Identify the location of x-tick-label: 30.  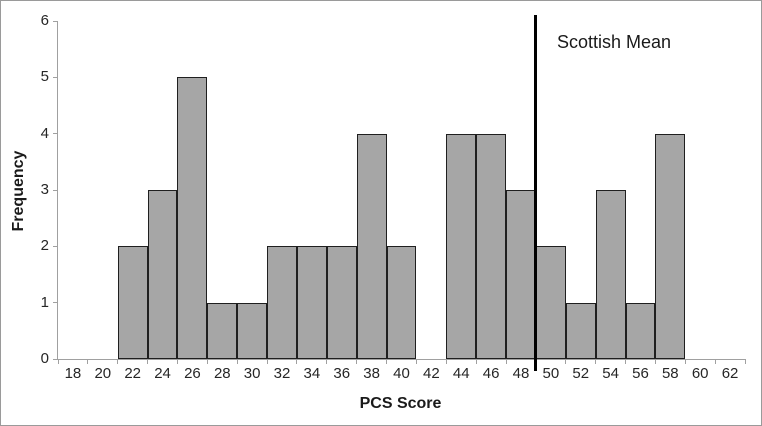
(252, 373).